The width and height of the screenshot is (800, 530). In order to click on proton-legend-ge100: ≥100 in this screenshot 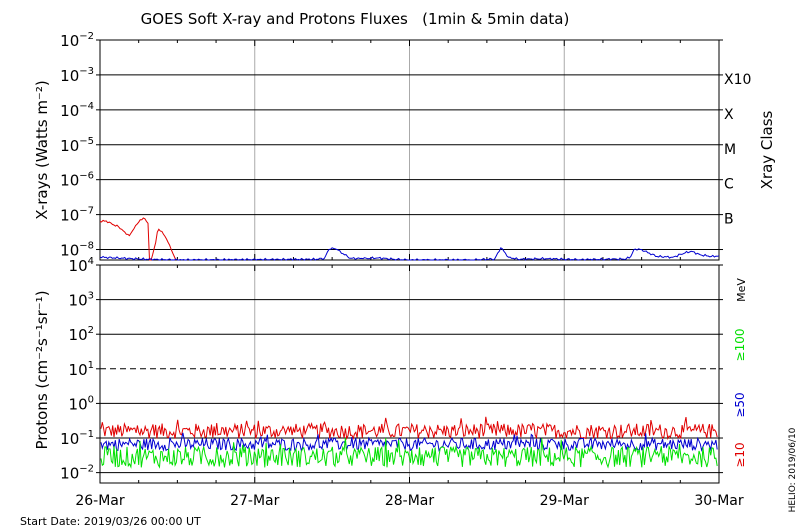, I will do `click(740, 345)`.